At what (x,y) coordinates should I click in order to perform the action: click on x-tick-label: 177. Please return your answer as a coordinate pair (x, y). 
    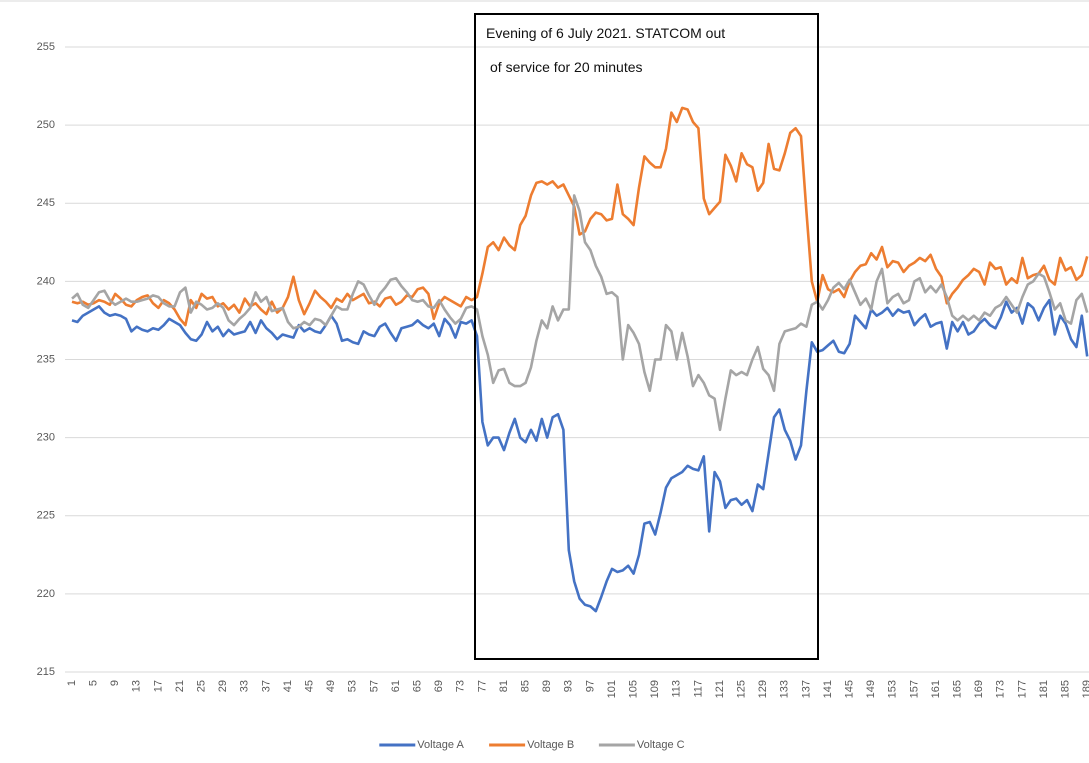
    Looking at the image, I should click on (1022, 689).